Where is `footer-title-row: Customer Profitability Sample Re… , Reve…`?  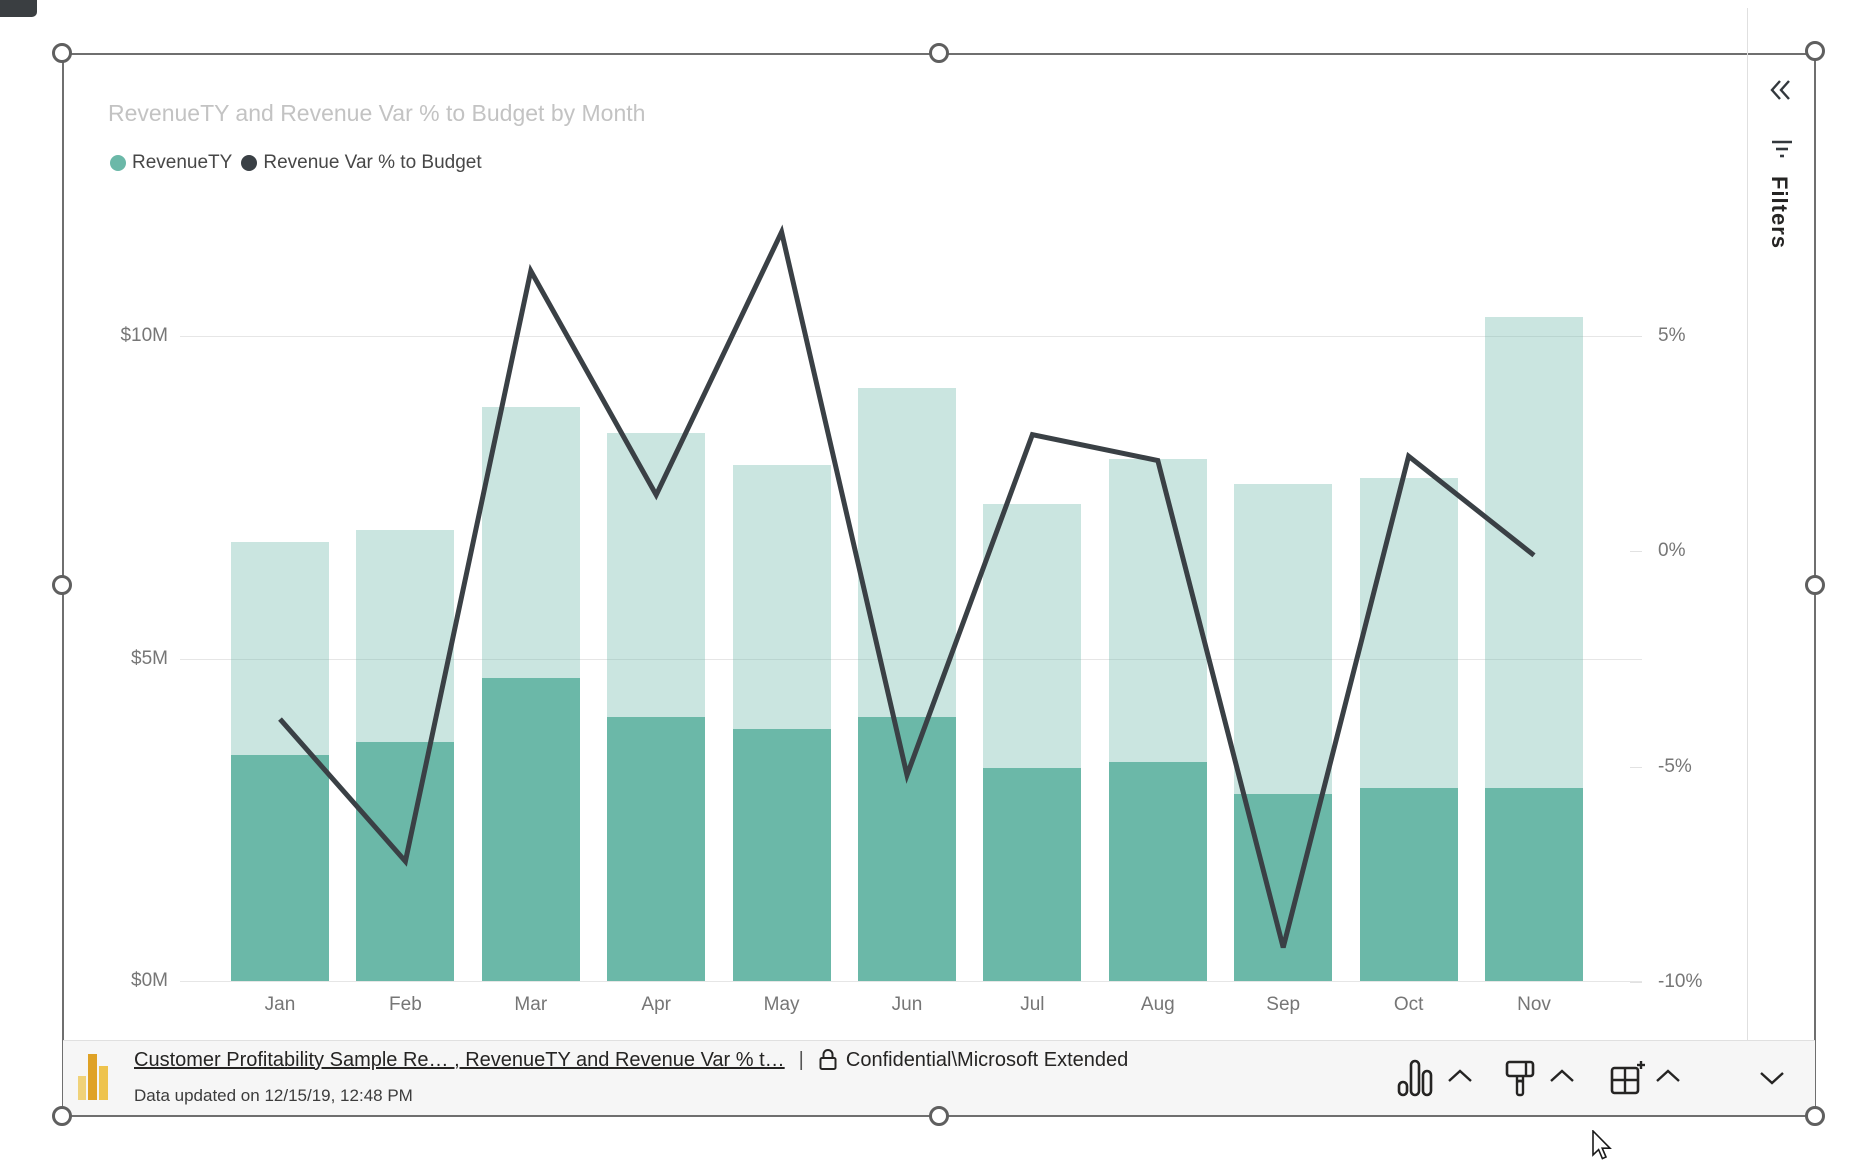
footer-title-row: Customer Profitability Sample Re… , Reve… is located at coordinates (631, 1060).